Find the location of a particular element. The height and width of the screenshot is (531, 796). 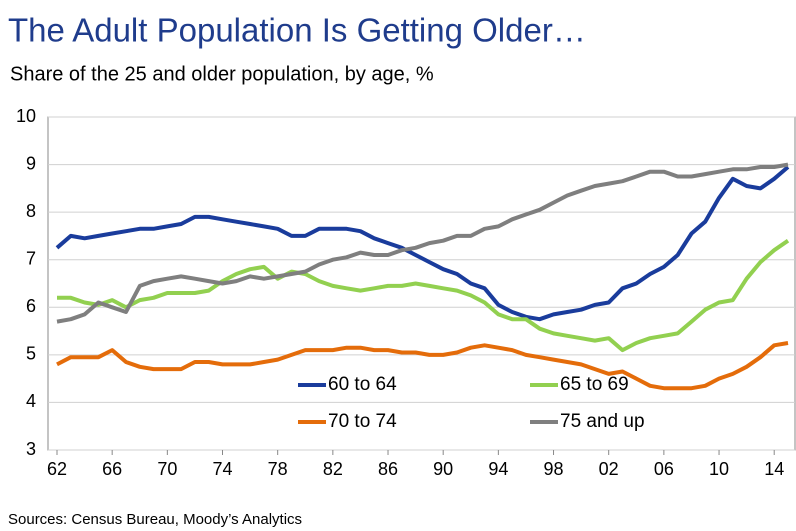

y-tick-label: 3 is located at coordinates (31, 449).